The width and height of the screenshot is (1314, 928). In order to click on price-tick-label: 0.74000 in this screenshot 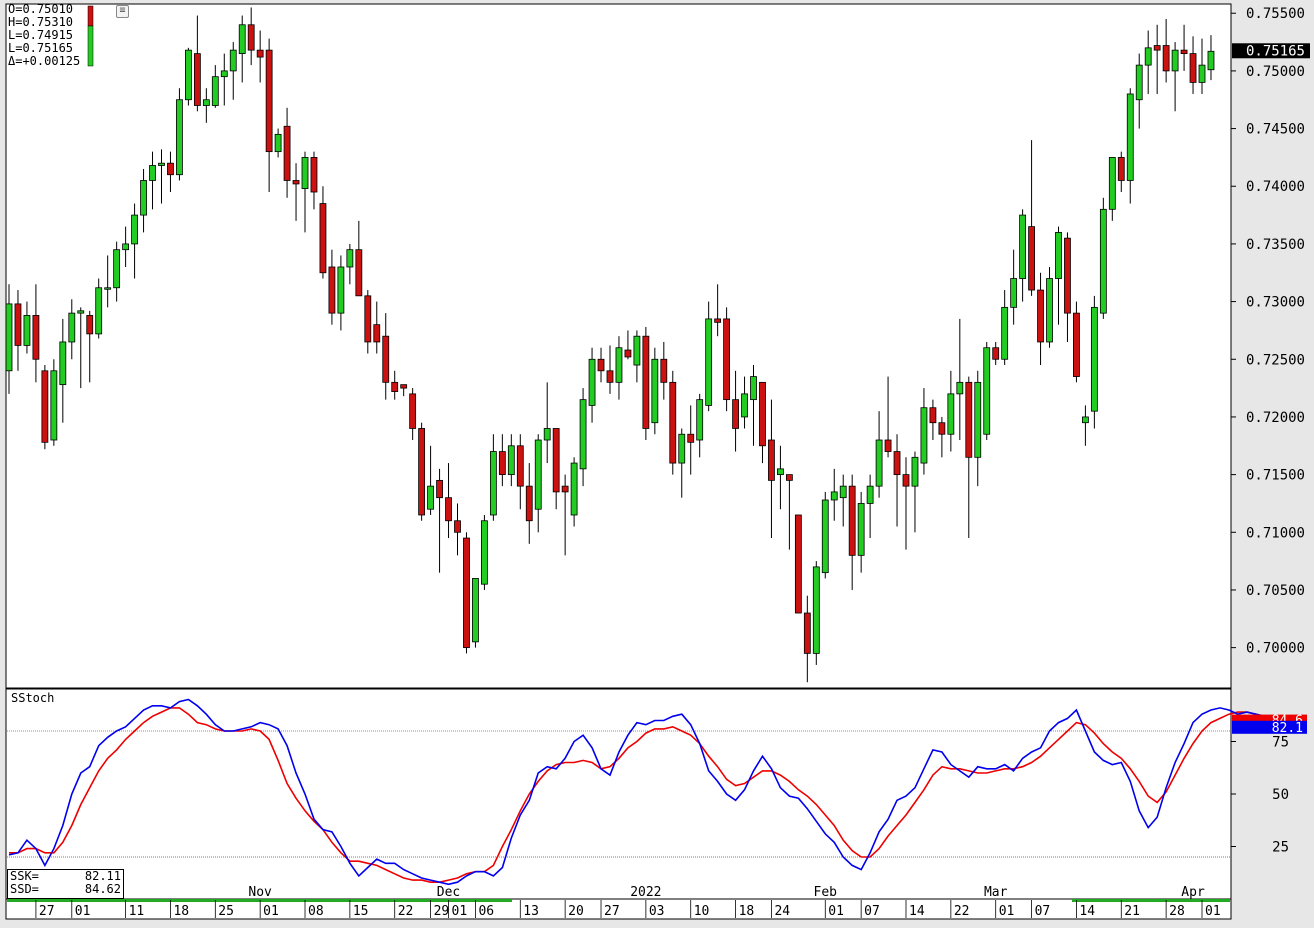, I will do `click(1275, 187)`.